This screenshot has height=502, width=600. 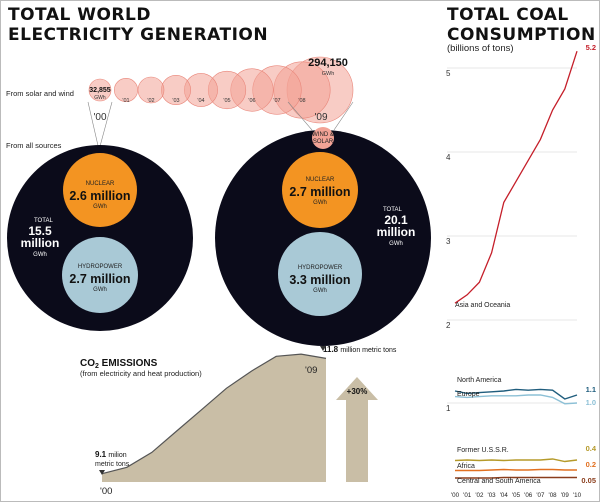 I want to click on bubble-year-label: '01, so click(x=125, y=101).